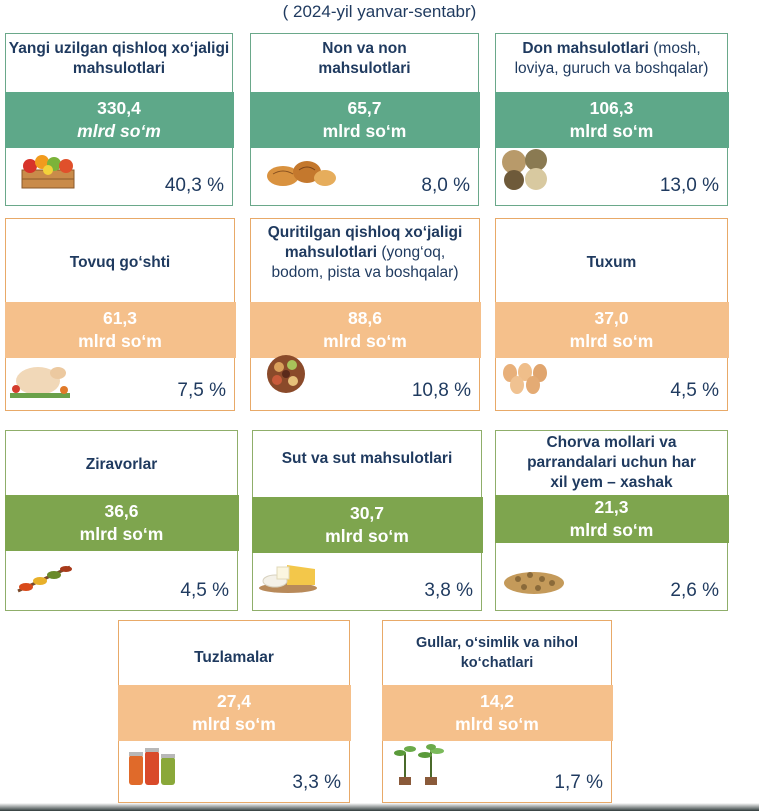  What do you see at coordinates (611, 262) in the screenshot?
I see `card-title: Tuxum` at bounding box center [611, 262].